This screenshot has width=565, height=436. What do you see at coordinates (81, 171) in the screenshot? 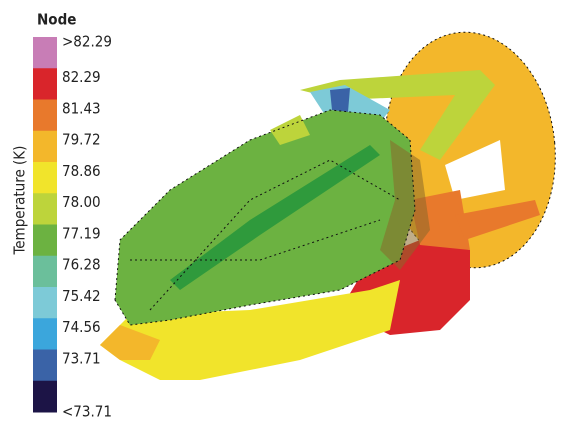
I see `legend-label: 78.86` at bounding box center [81, 171].